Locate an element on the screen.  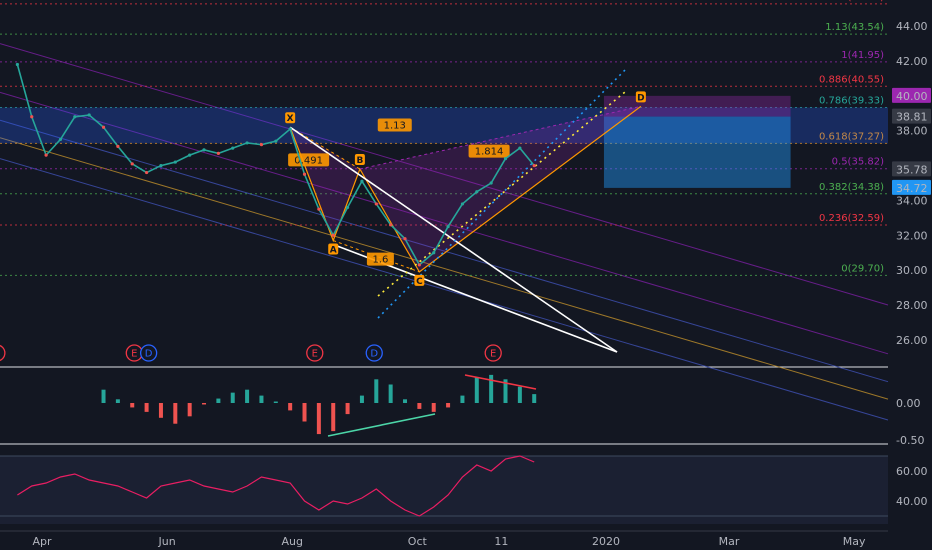
price-axis-tick: 30.00 is located at coordinates (912, 270).